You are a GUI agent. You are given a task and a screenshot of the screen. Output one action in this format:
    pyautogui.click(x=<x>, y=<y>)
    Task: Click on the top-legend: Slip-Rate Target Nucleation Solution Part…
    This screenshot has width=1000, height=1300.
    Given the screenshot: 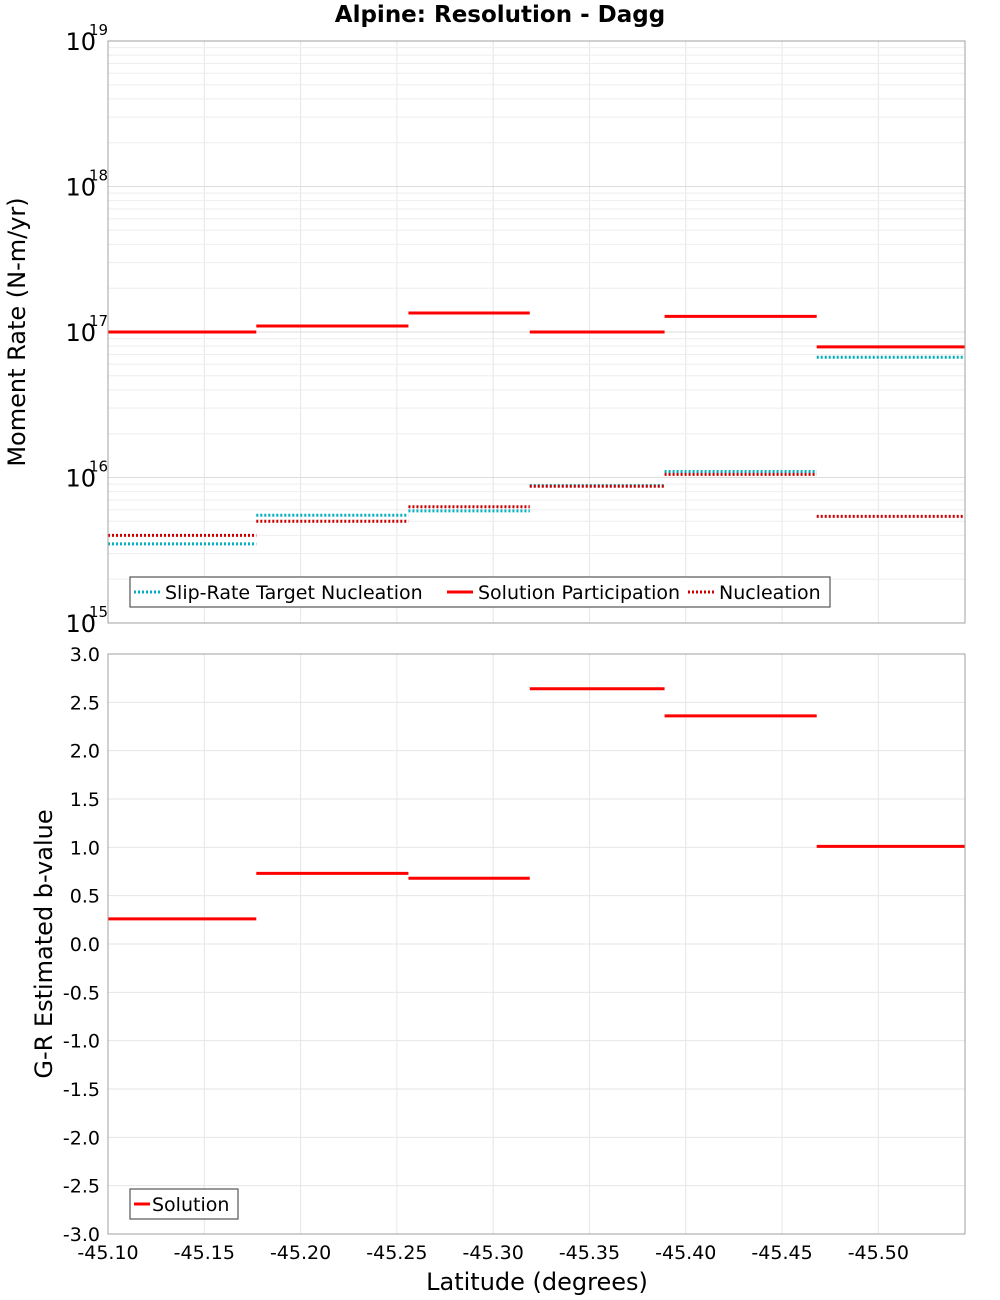 What is the action you would take?
    pyautogui.click(x=480, y=592)
    